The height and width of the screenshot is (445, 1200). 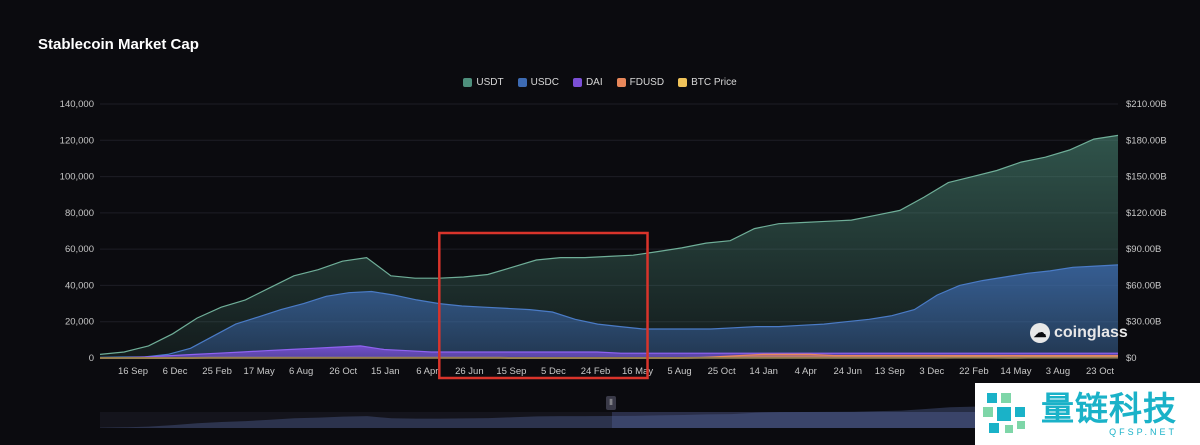 What do you see at coordinates (544, 82) in the screenshot?
I see `legend-label: USDC` at bounding box center [544, 82].